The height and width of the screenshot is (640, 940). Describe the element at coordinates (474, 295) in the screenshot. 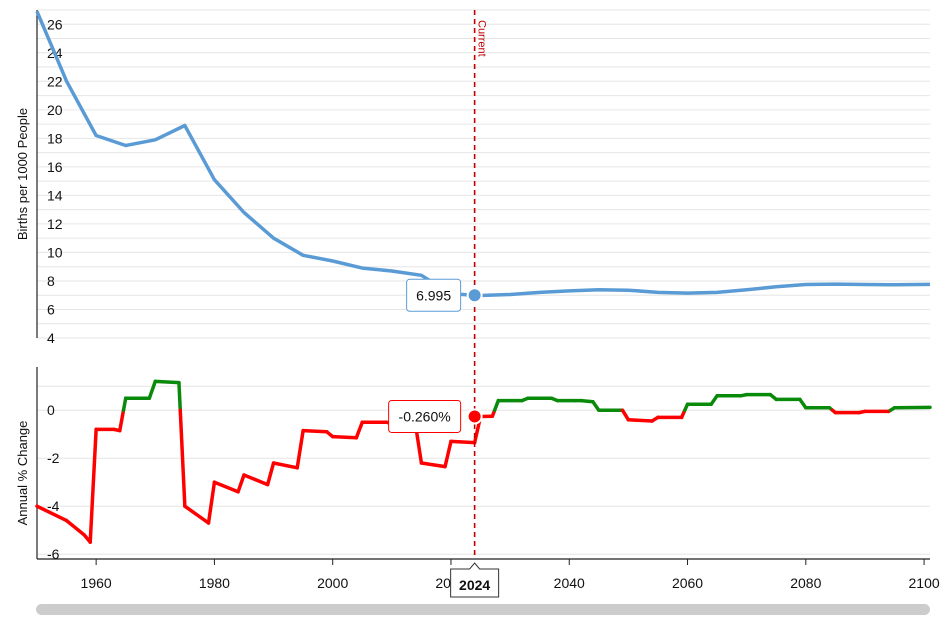

I see `birth-rate-hover-point` at that location.